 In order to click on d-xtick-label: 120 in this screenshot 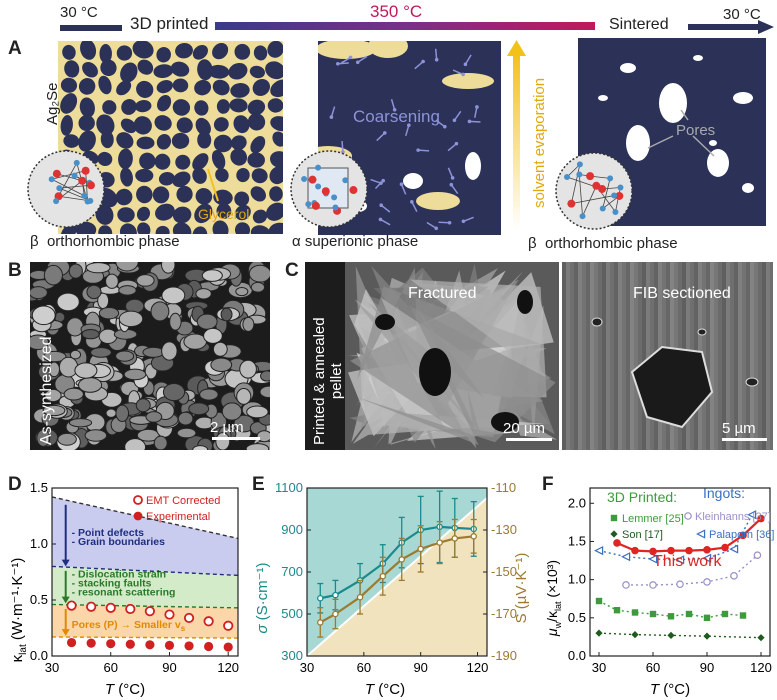, I will do `click(228, 667)`.